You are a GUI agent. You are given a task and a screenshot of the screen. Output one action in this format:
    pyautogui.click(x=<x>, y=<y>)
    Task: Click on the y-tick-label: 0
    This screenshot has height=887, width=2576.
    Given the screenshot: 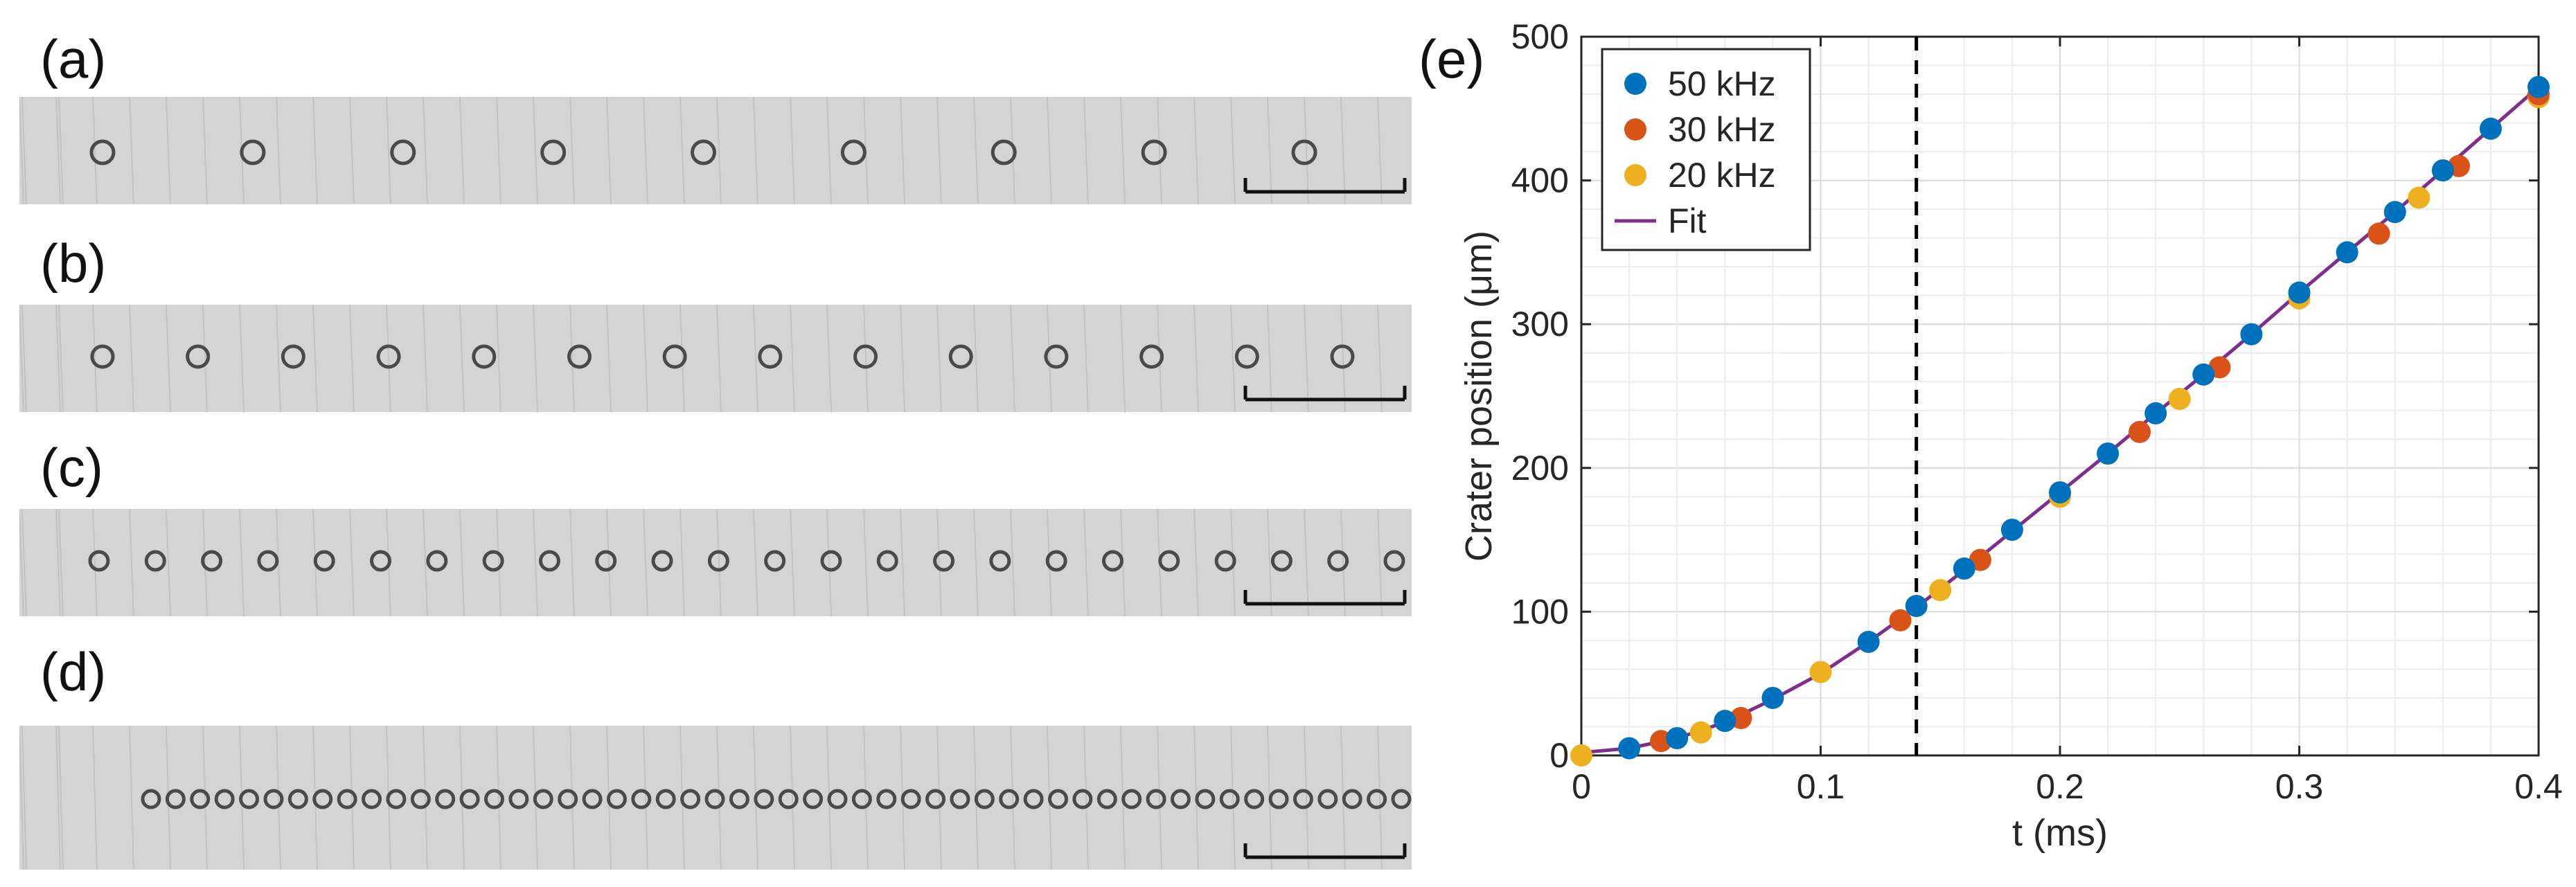 What is the action you would take?
    pyautogui.click(x=1559, y=755)
    